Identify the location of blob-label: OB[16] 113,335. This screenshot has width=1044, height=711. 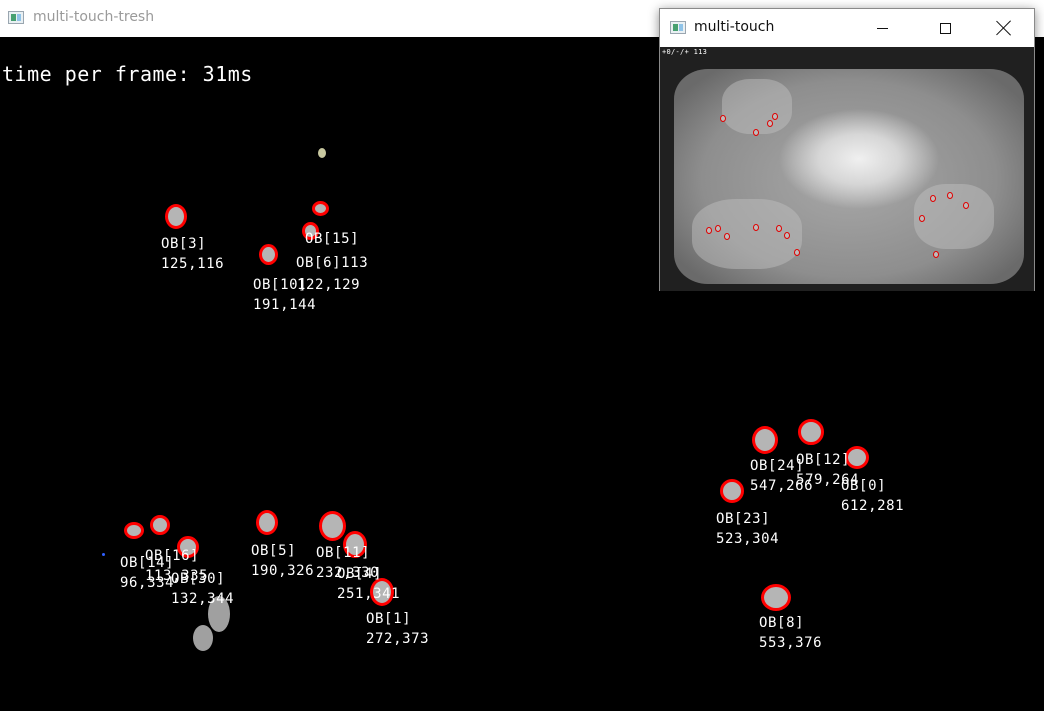
(176, 566).